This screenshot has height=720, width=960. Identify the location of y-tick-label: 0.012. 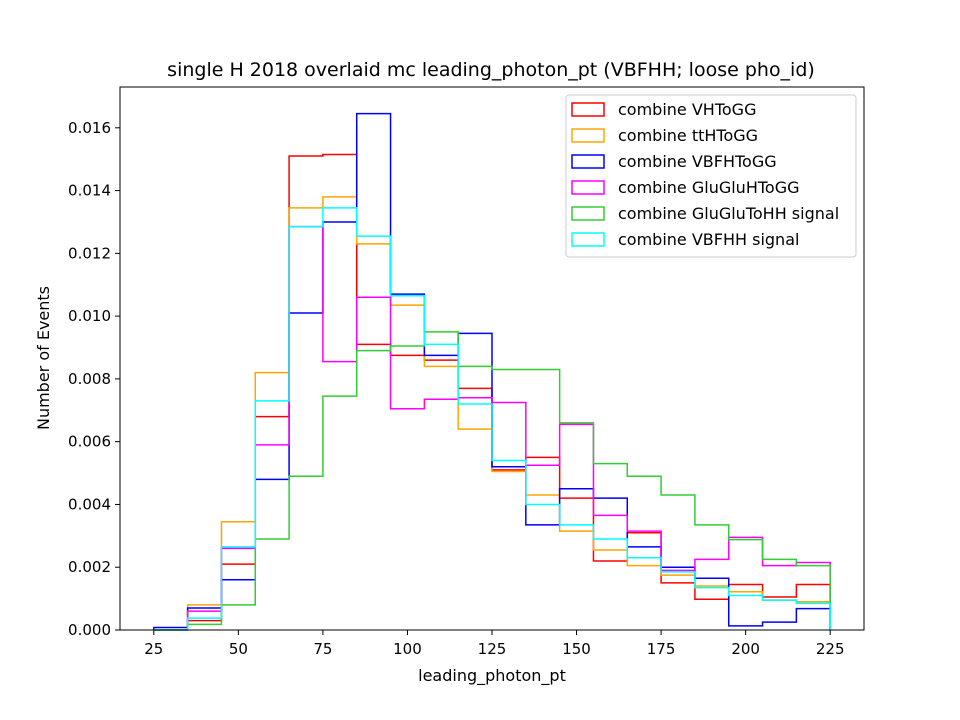
(89, 253).